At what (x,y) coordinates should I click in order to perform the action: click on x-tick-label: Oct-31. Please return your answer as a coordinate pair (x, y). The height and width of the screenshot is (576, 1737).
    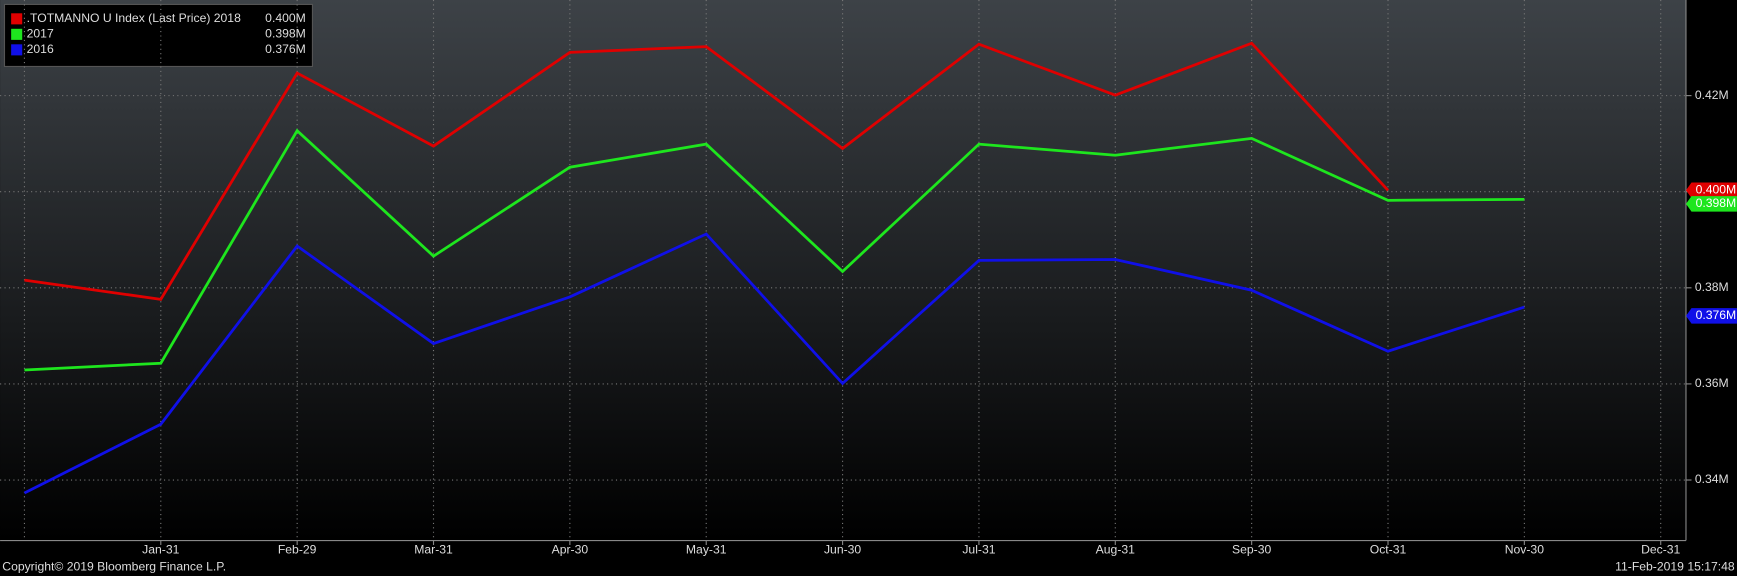
    Looking at the image, I should click on (1388, 550).